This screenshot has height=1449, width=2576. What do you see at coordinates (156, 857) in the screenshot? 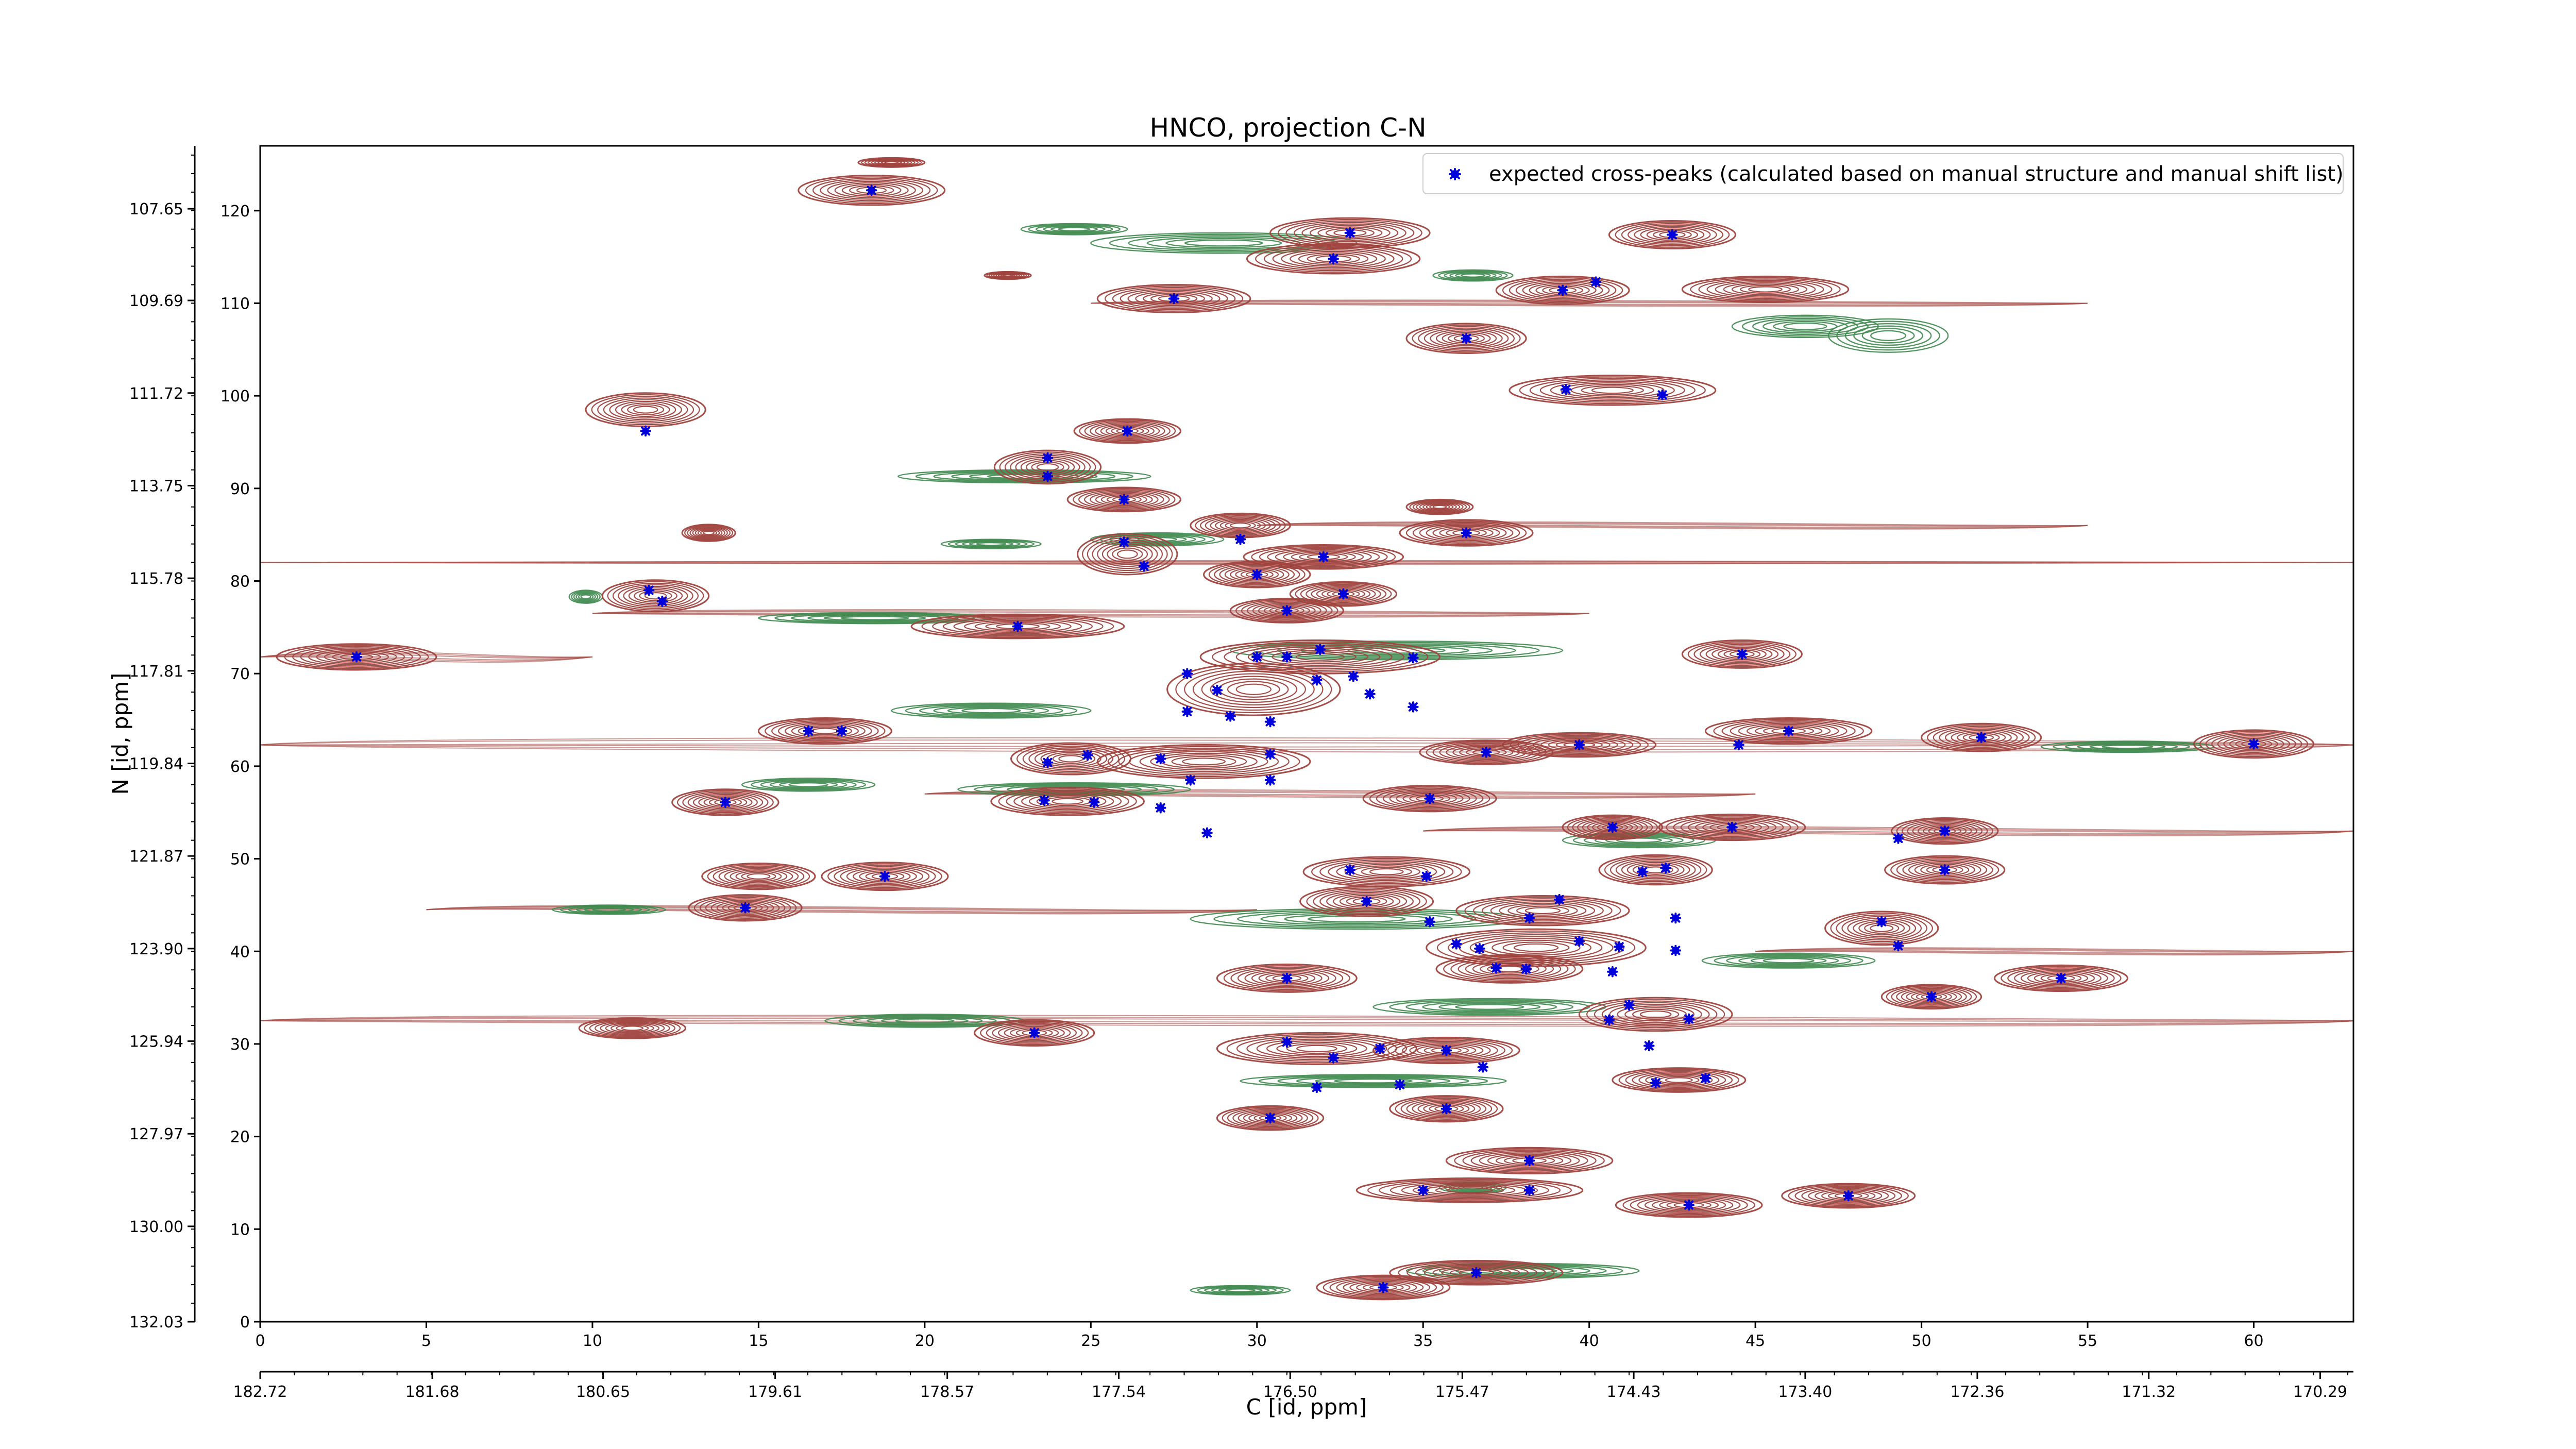
I see `y-ppm-tick-label: 121.87` at bounding box center [156, 857].